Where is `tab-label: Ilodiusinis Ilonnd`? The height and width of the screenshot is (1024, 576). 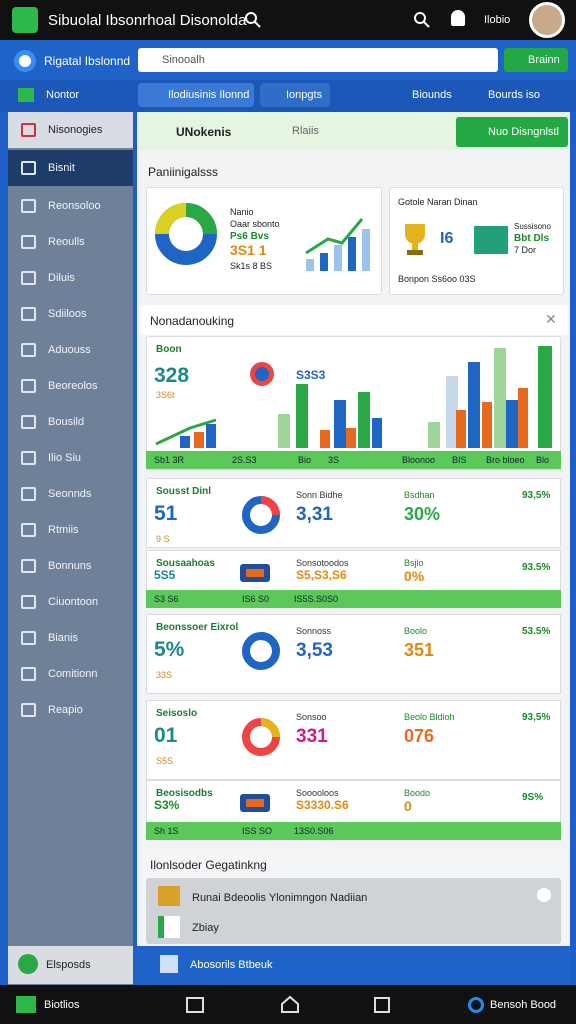
tab-label: Ilodiusinis Ilonnd is located at coordinates (209, 95).